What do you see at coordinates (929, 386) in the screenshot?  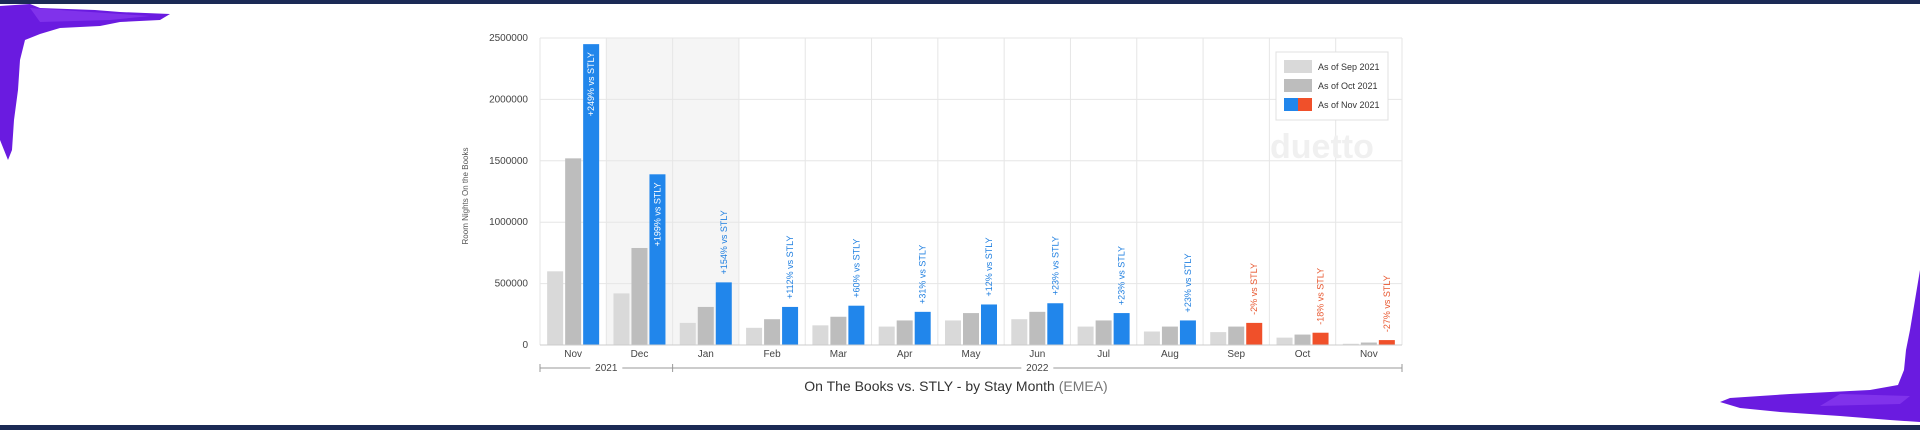 I see `chart-title-main: On The Books vs. STLY - by Stay Month` at bounding box center [929, 386].